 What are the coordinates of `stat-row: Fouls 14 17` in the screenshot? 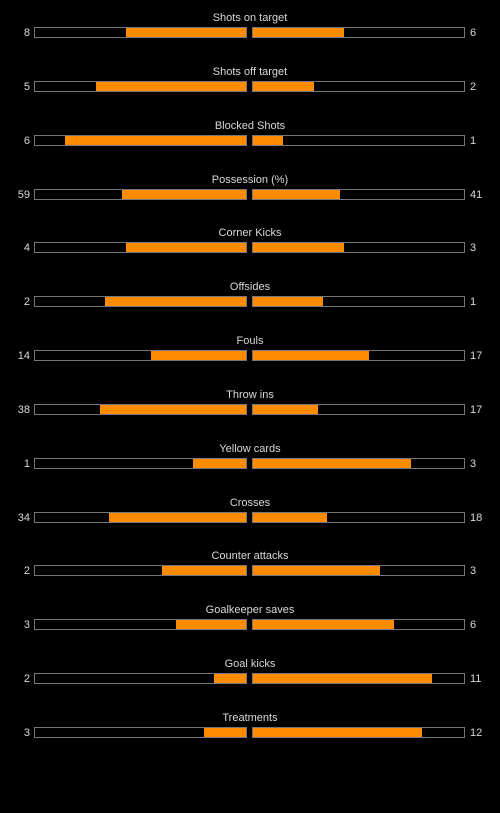 It's located at (250, 361).